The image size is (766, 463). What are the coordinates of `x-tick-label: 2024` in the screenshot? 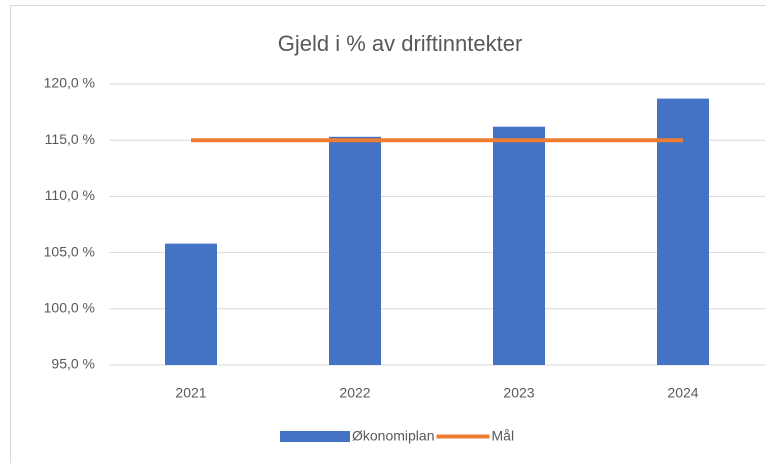 It's located at (682, 393).